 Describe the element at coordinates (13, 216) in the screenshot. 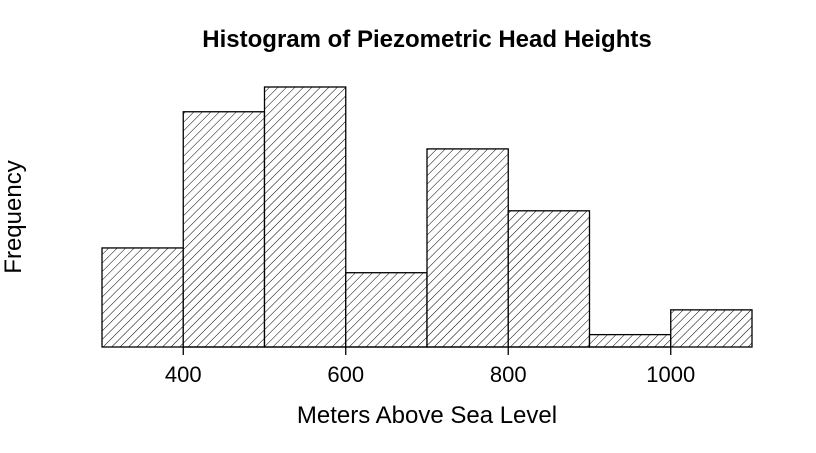

I see `y-axis-label: Frequency` at that location.